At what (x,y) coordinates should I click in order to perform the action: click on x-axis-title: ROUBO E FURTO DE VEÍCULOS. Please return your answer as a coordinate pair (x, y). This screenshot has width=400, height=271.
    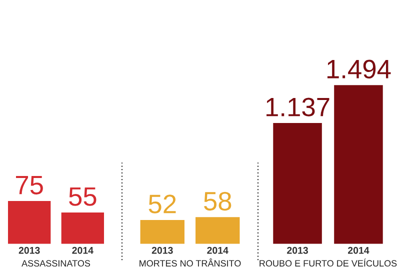
    Looking at the image, I should click on (328, 262).